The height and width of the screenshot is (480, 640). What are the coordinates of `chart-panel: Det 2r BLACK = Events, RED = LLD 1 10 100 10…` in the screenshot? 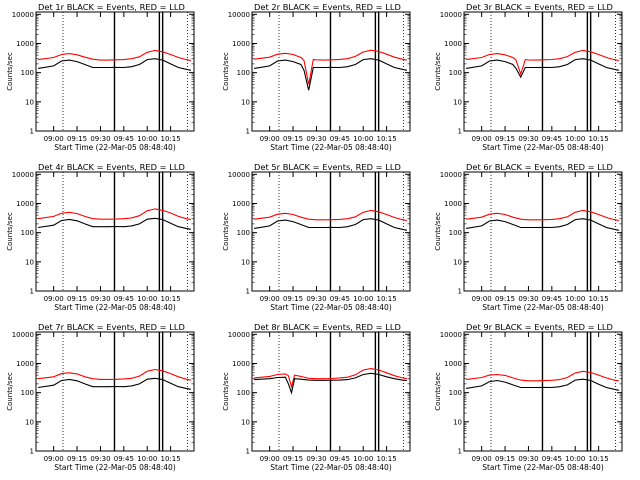 It's located at (316, 77).